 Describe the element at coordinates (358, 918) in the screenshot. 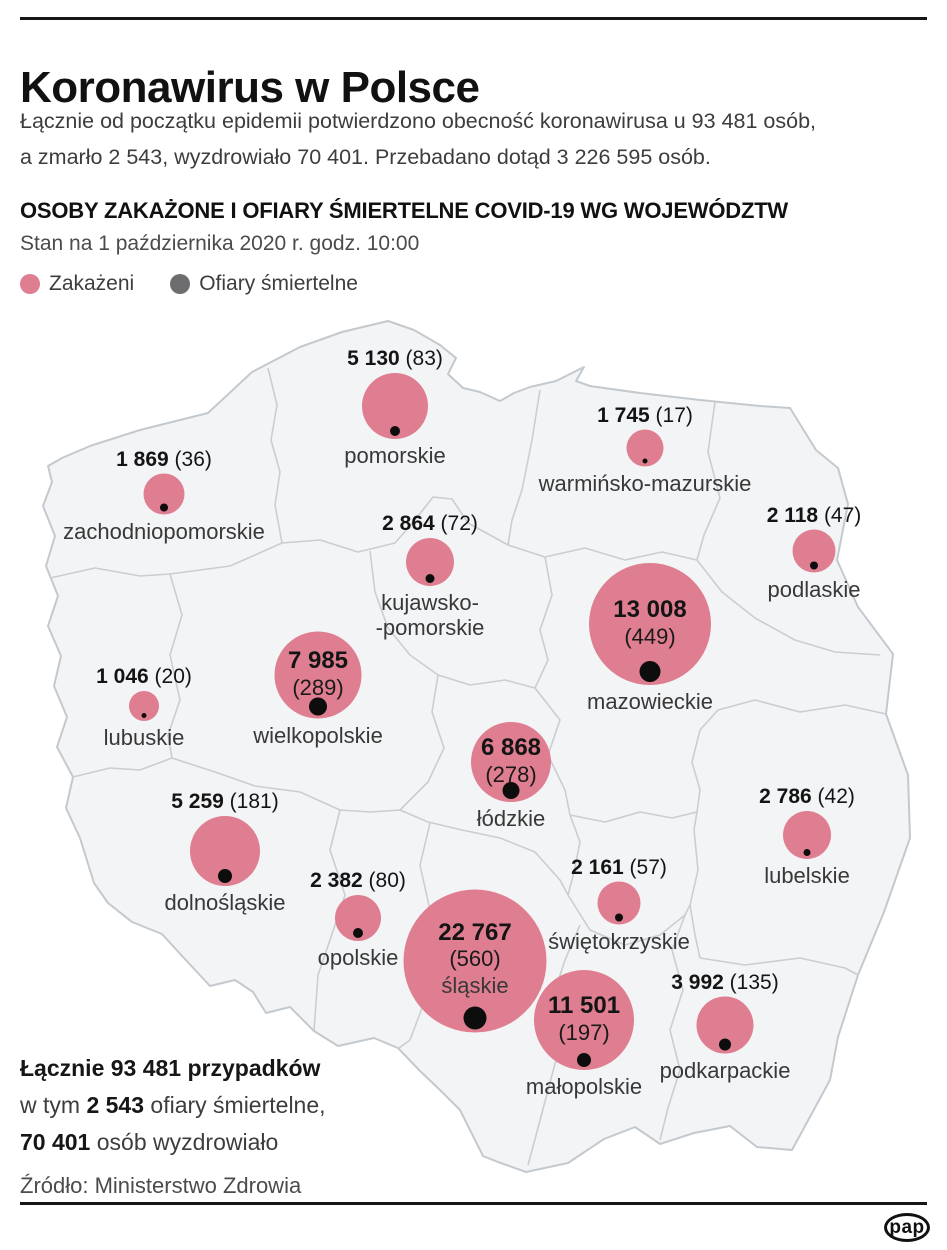

I see `cases-bubble-opolskie` at that location.